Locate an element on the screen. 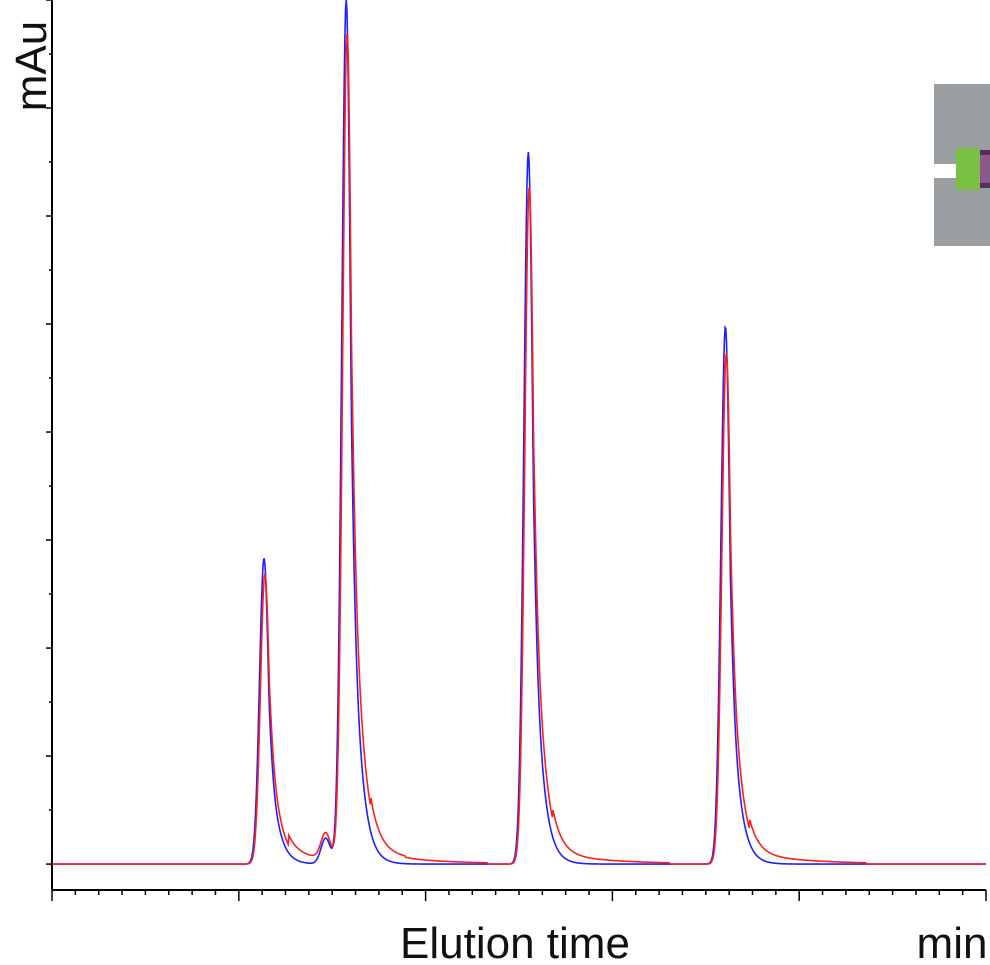  x-axis-label: Elution time is located at coordinates (515, 942).